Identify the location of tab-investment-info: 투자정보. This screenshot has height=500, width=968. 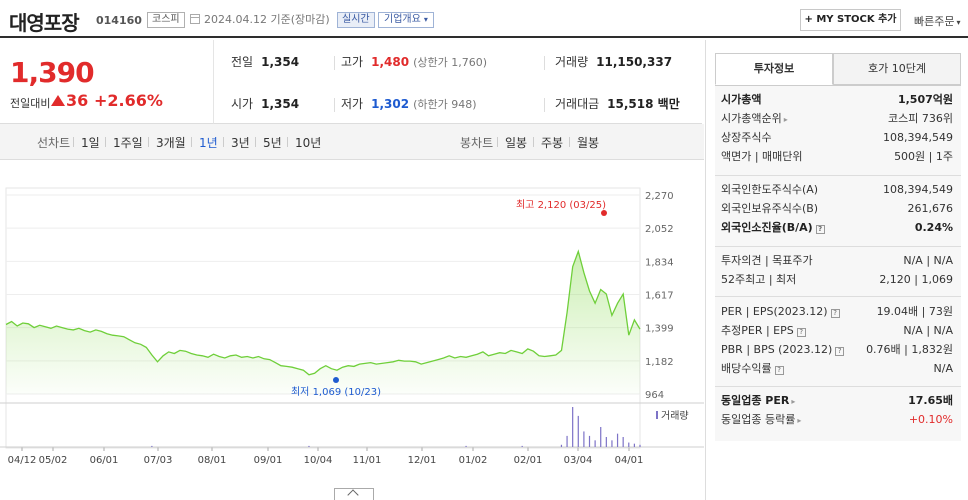
(774, 69).